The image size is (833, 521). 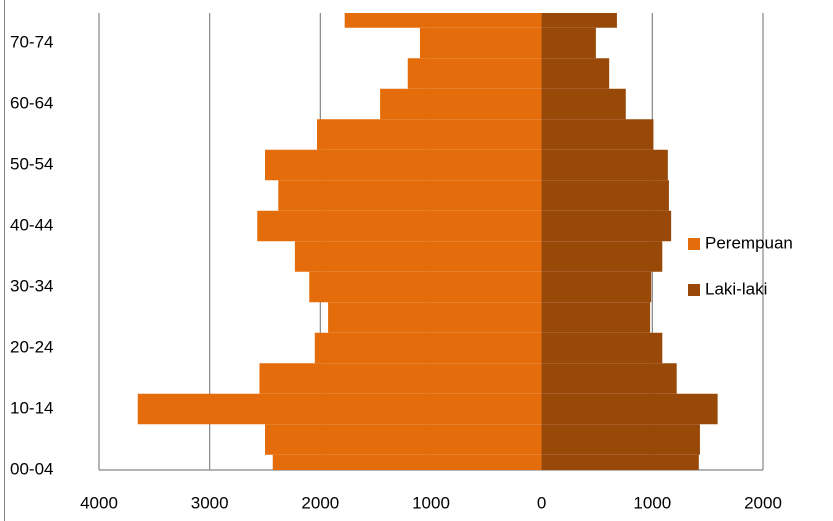 I want to click on y-tick-label: 50-54, so click(x=31, y=163).